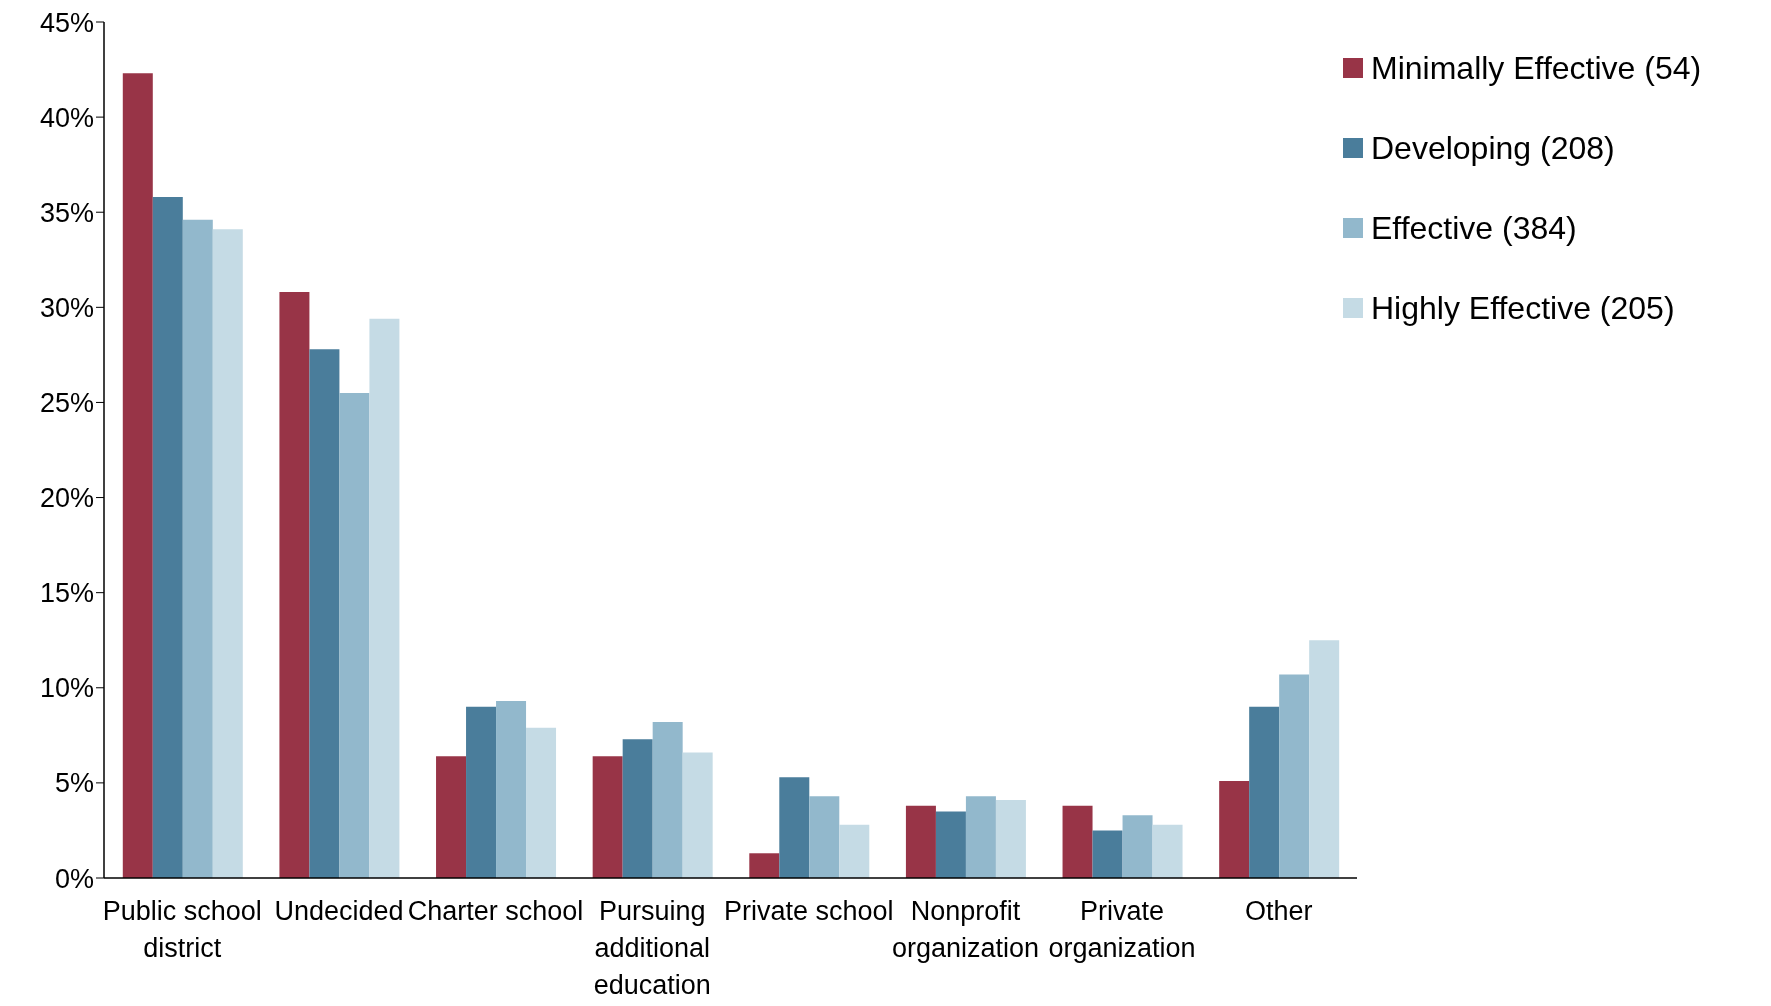 The width and height of the screenshot is (1771, 1006). Describe the element at coordinates (74, 783) in the screenshot. I see `y-tick-label: 5%` at that location.